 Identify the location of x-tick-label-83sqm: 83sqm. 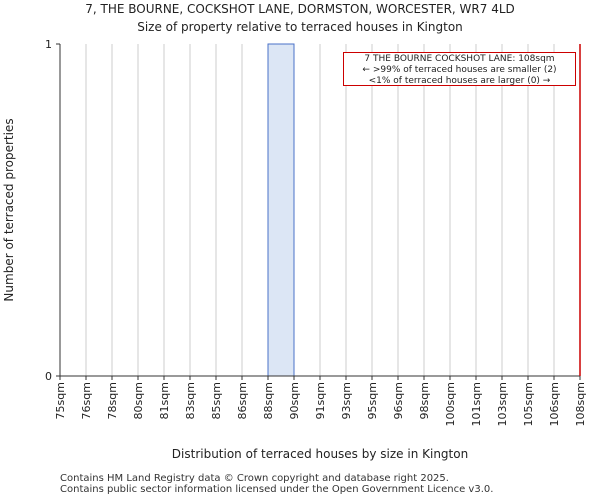
(190, 400).